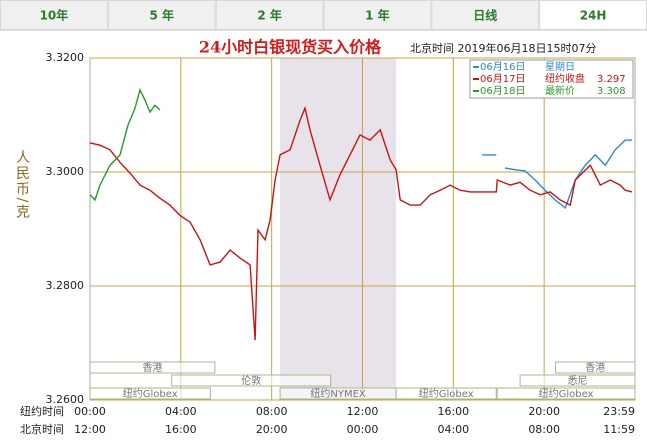 The image size is (647, 443). What do you see at coordinates (502, 91) in the screenshot?
I see `legend-name: 06月18日` at bounding box center [502, 91].